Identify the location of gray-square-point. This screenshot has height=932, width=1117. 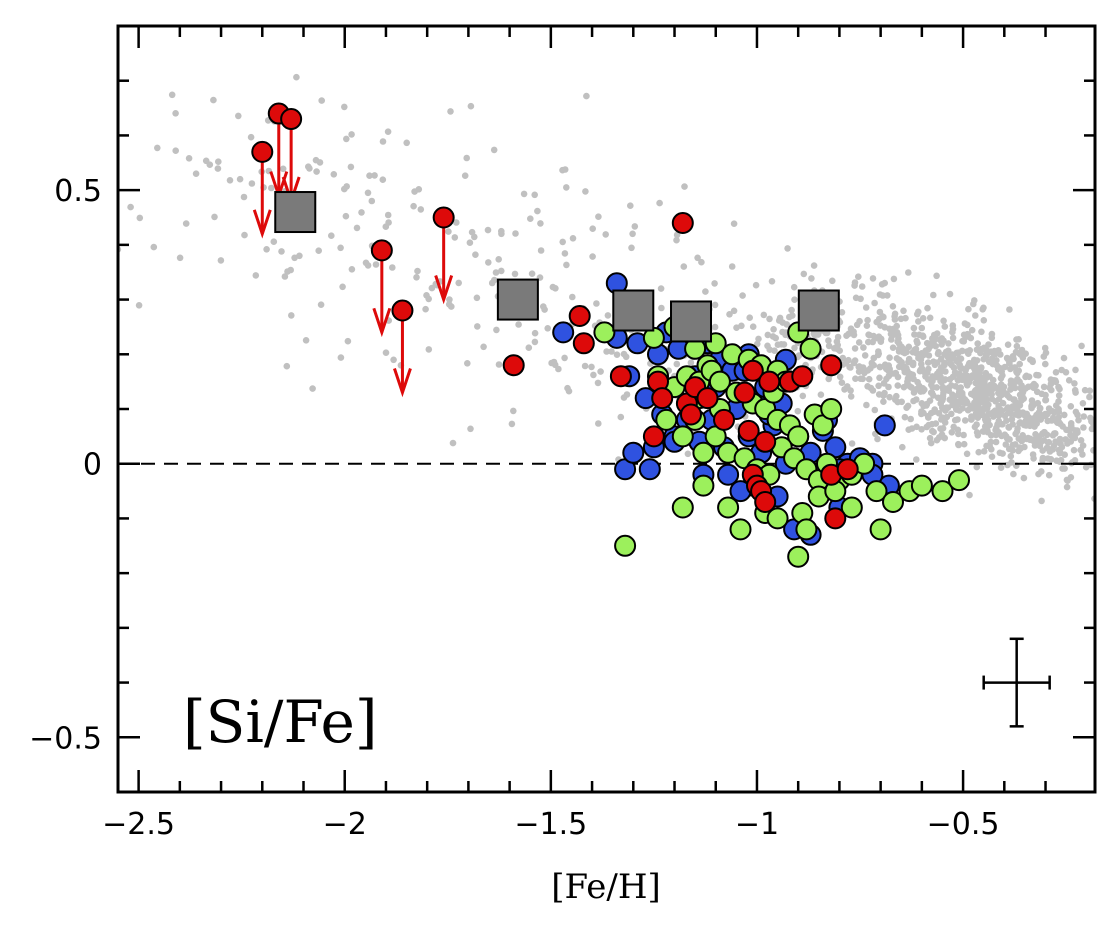
(633, 310).